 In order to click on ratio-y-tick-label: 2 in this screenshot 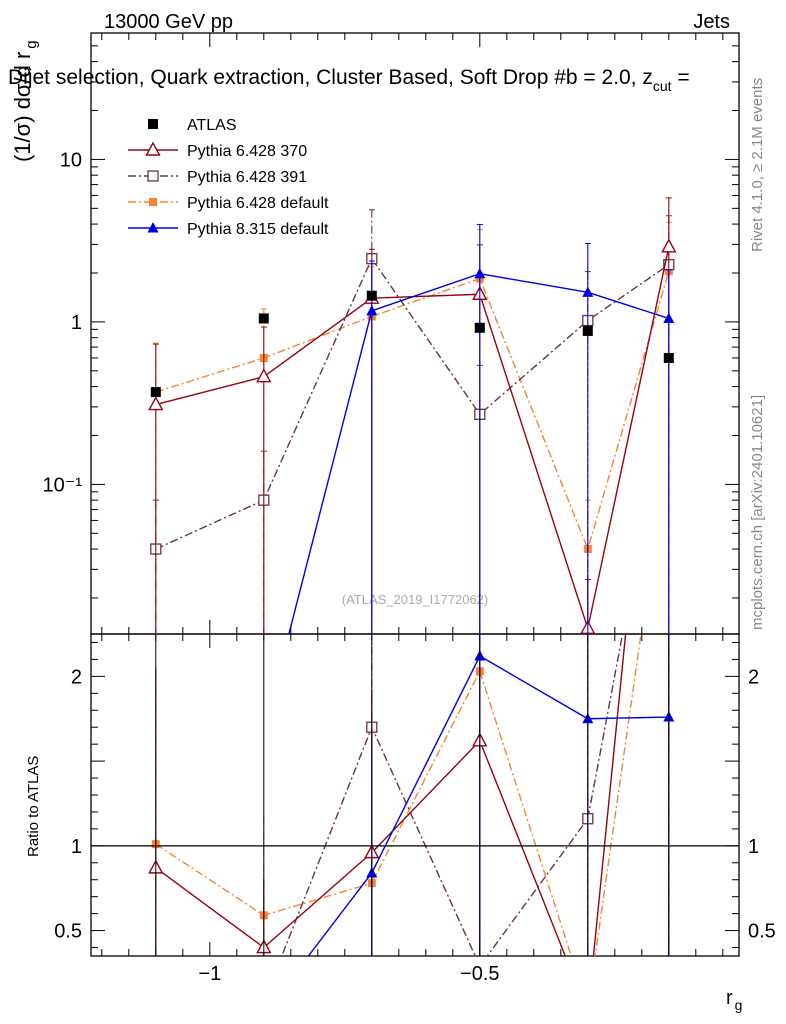, I will do `click(76, 677)`.